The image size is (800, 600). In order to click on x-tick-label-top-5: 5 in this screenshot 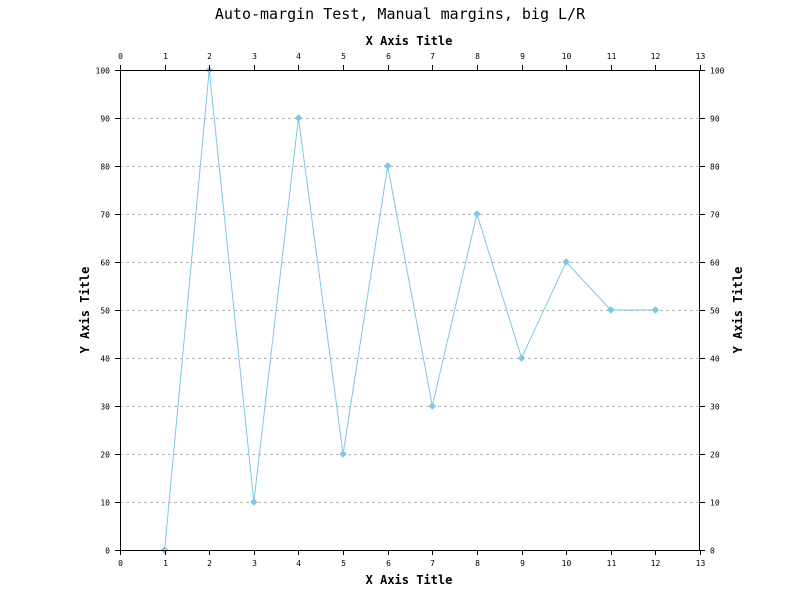, I will do `click(343, 56)`.